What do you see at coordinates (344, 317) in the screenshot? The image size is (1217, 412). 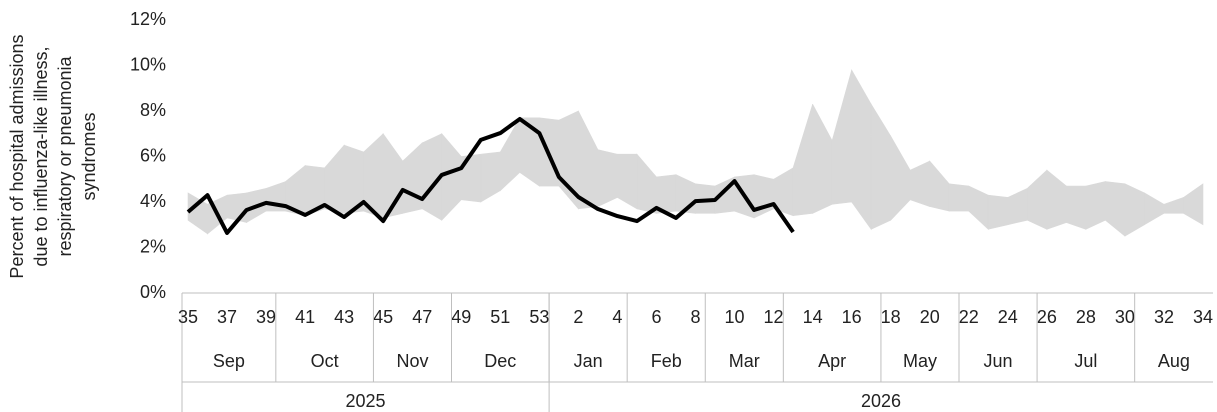 I see `x-tick-label: 43` at bounding box center [344, 317].